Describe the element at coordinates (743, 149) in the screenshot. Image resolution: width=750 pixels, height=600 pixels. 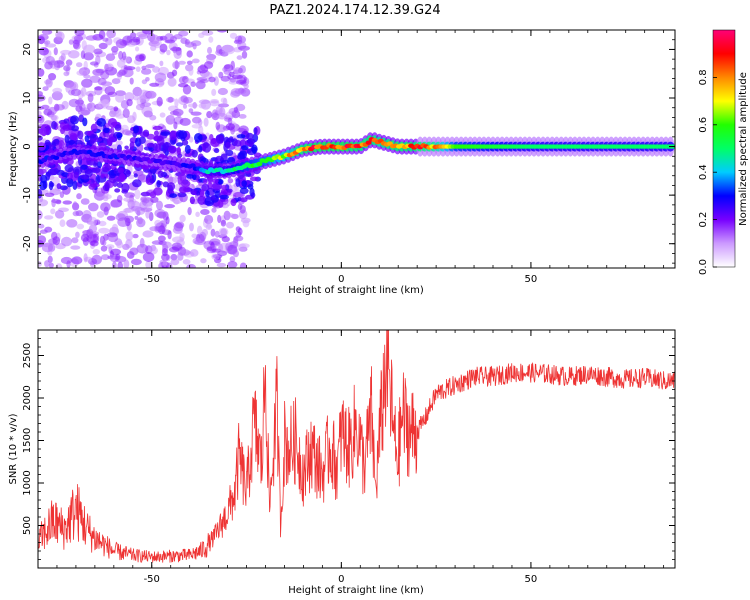
I see `colorbar-label: Normalized spectral amplitude` at that location.